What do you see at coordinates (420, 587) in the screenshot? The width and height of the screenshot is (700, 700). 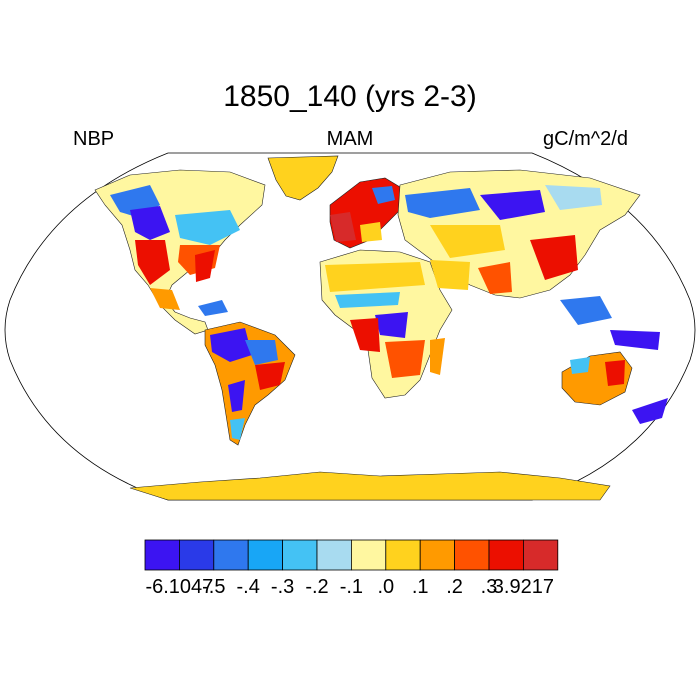 I see `colorbar-tick-label: .1` at bounding box center [420, 587].